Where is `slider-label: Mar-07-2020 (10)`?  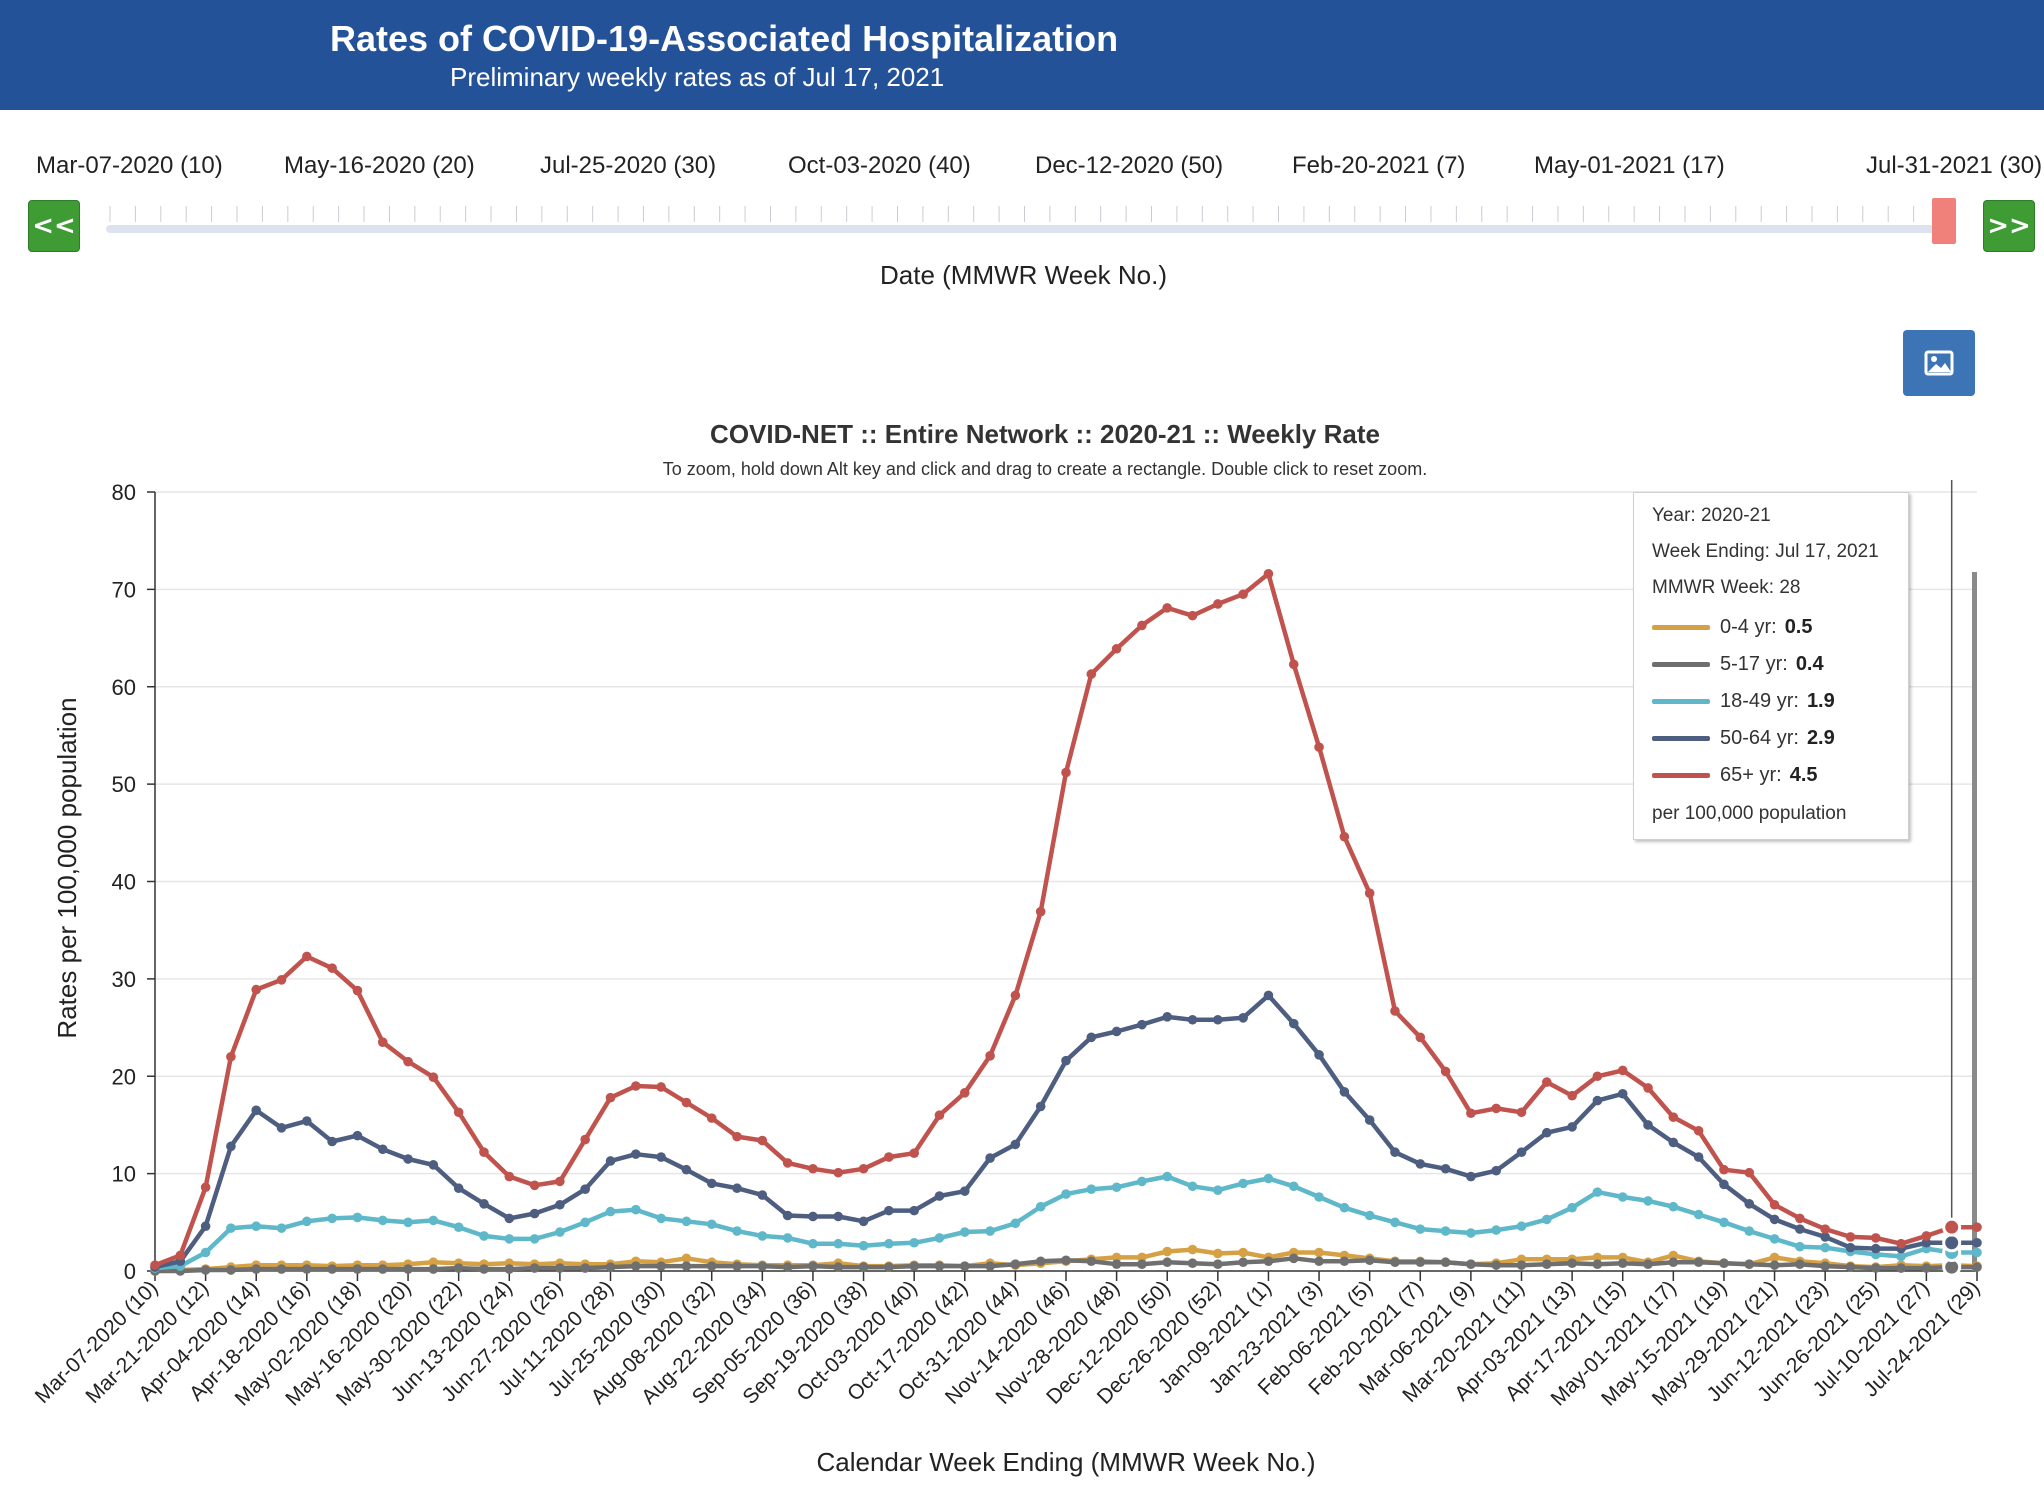
slider-label: Mar-07-2020 (10) is located at coordinates (129, 165).